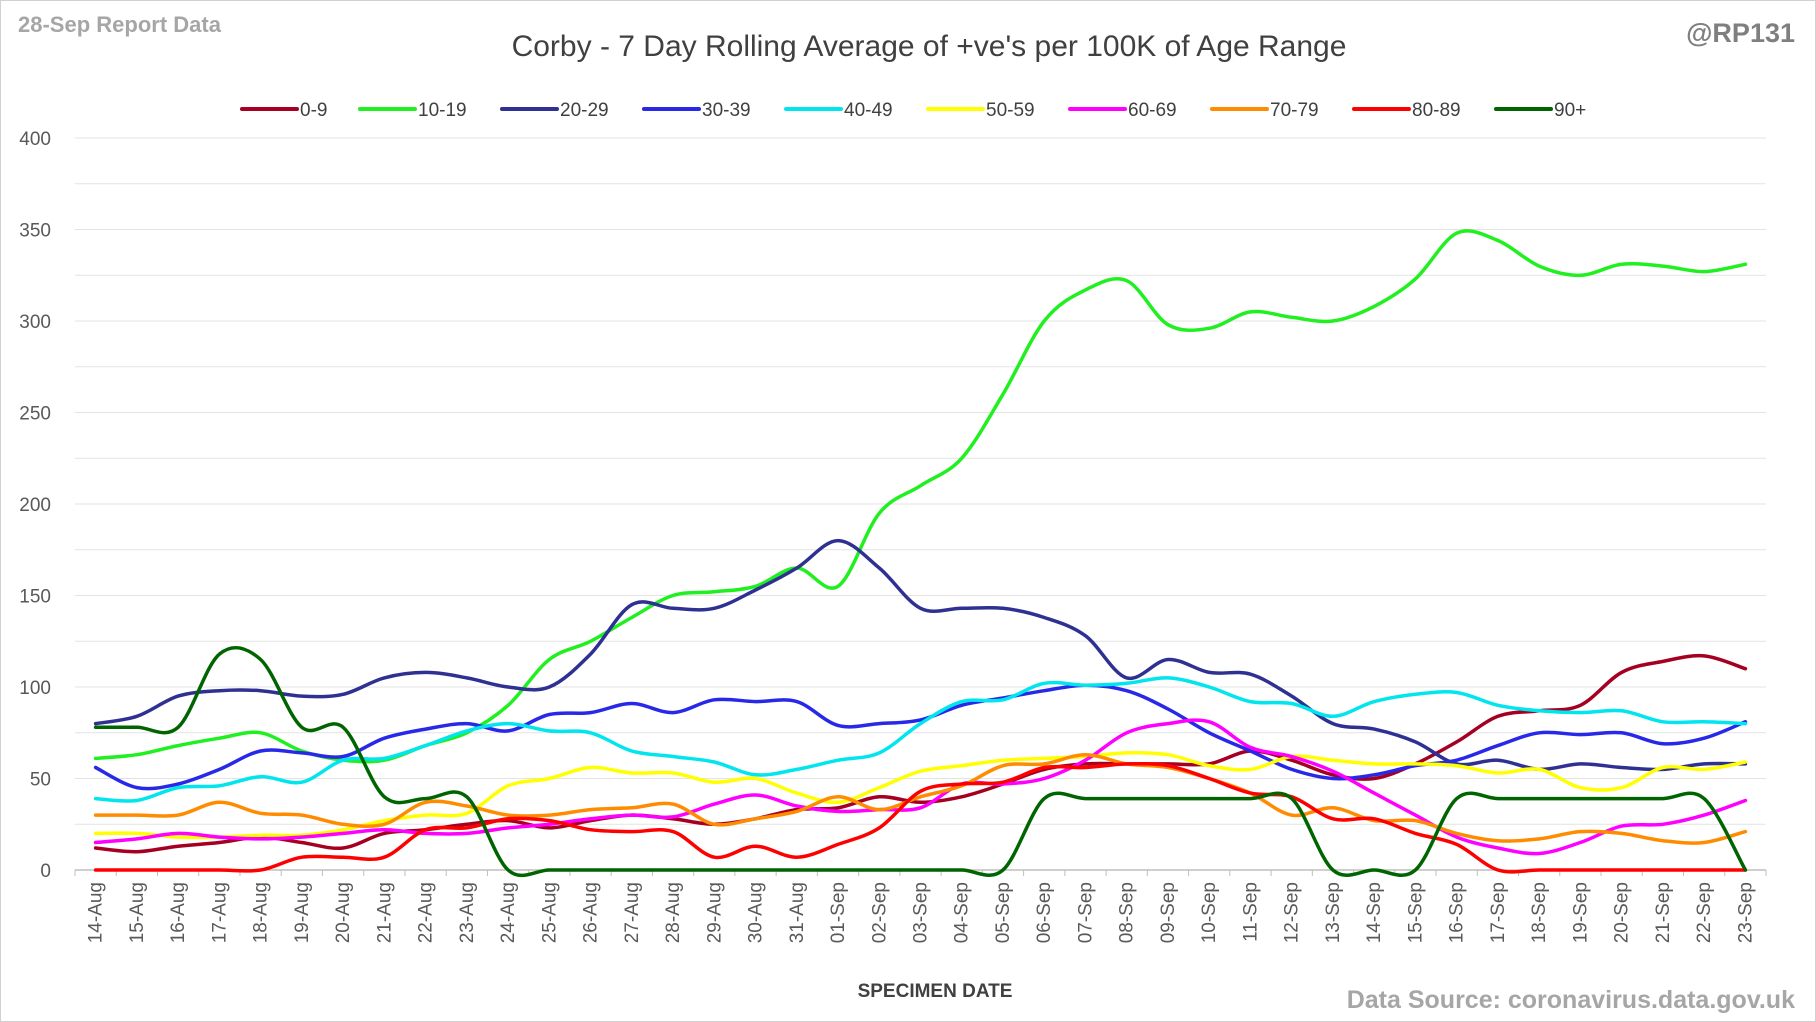 The width and height of the screenshot is (1816, 1022). Describe the element at coordinates (1292, 912) in the screenshot. I see `x-tick-label: 12-Sep` at that location.